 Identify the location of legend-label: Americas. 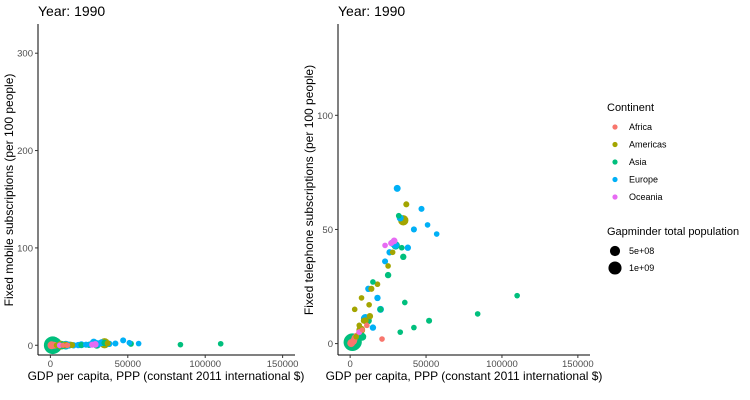
(648, 145).